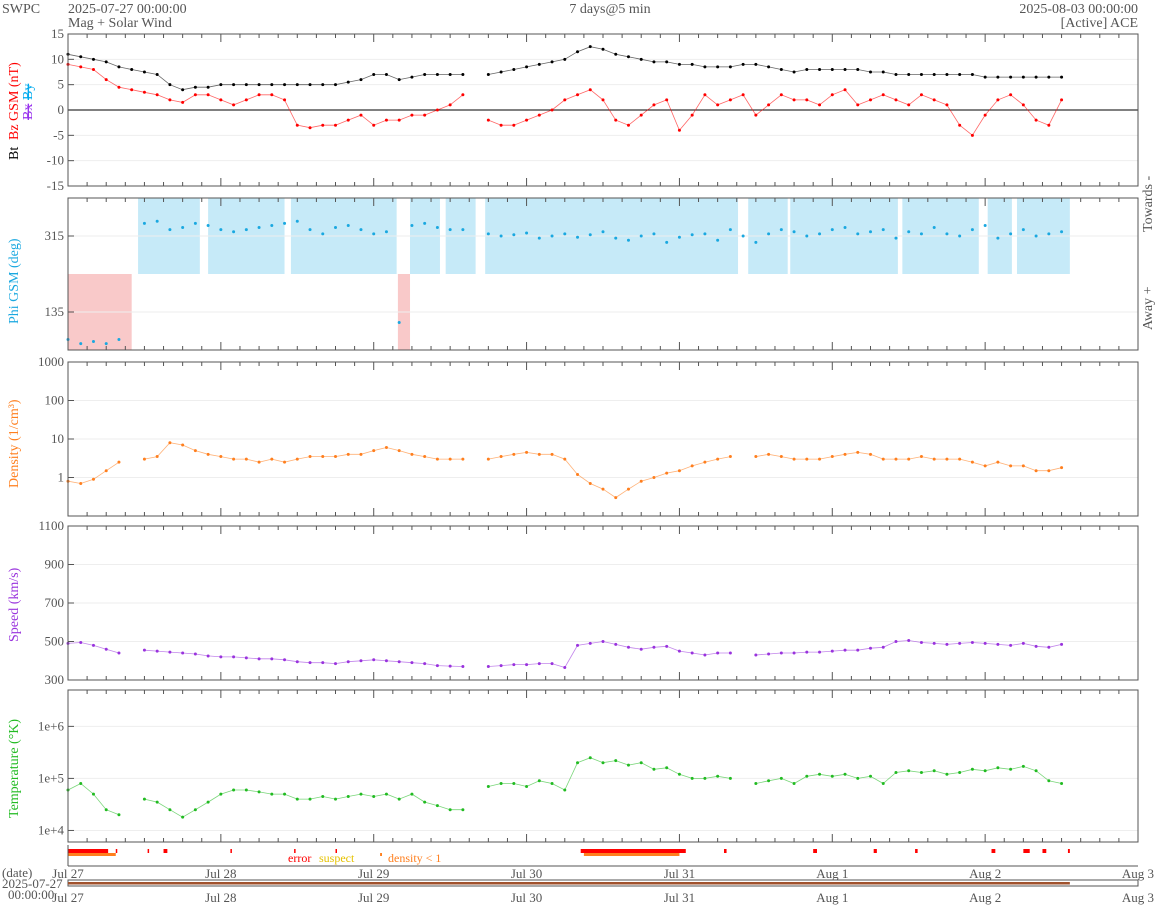 The height and width of the screenshot is (905, 1158). I want to click on y-tick-label: -5, so click(58, 134).